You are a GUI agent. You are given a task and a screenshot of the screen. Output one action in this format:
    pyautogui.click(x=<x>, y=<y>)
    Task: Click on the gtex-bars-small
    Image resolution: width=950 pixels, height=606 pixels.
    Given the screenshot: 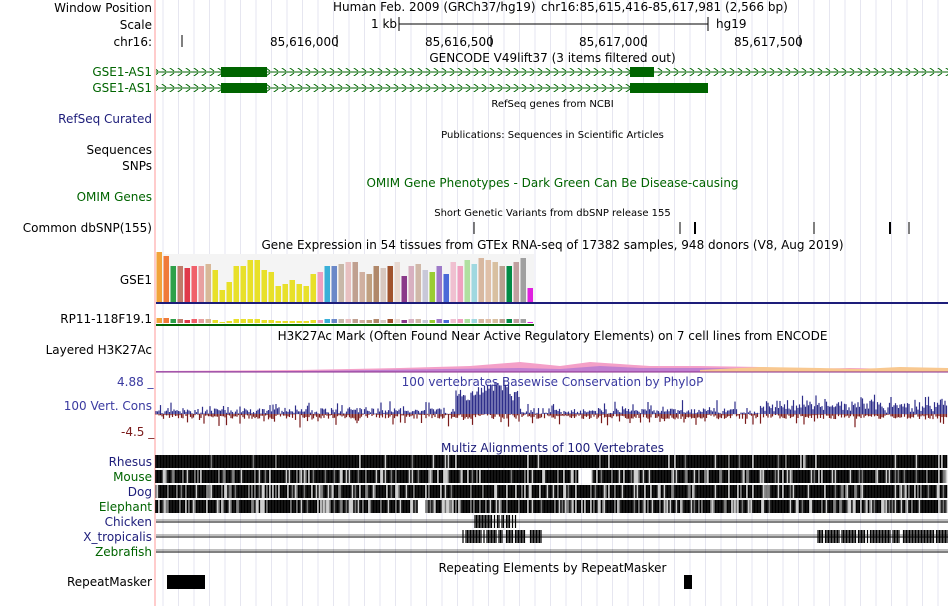 What is the action you would take?
    pyautogui.click(x=345, y=320)
    